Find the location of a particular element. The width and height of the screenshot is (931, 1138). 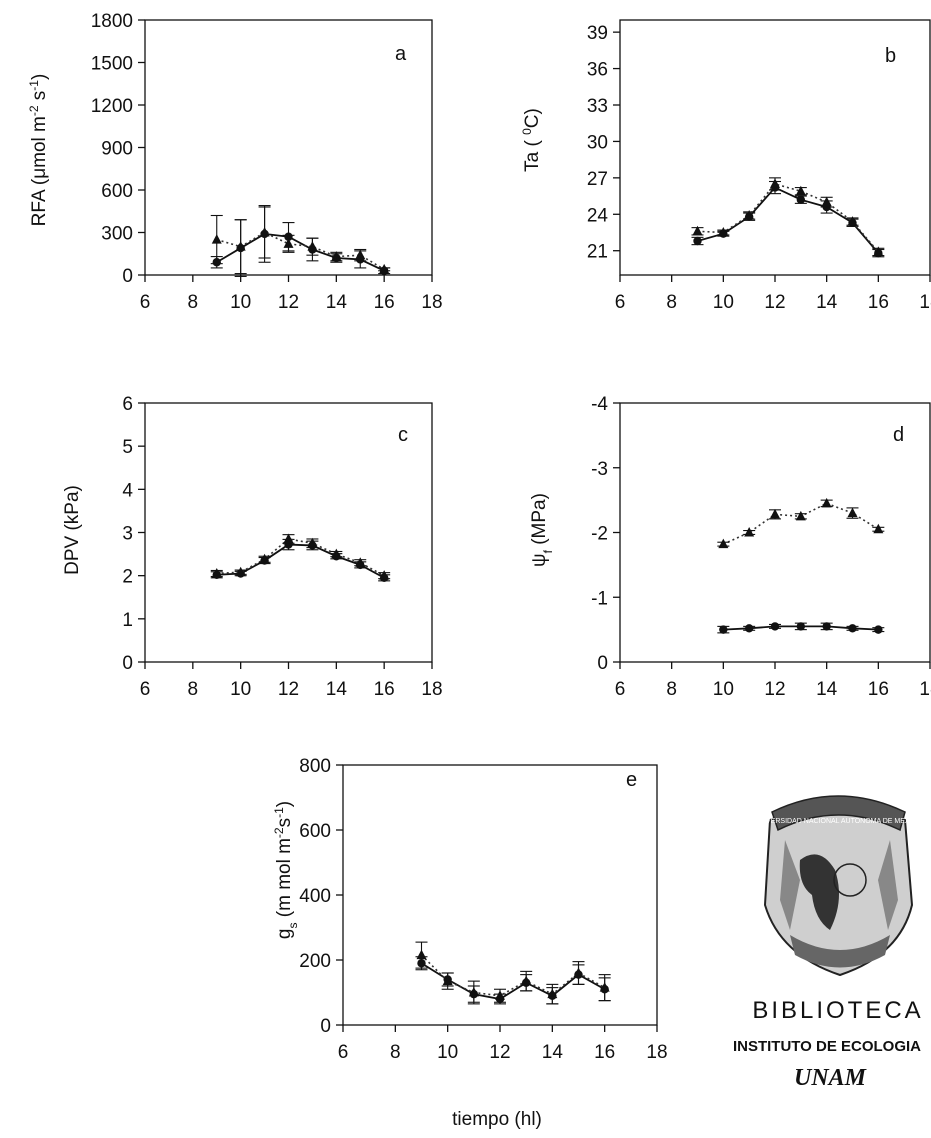

y-tick-label: 2 is located at coordinates (127, 577).